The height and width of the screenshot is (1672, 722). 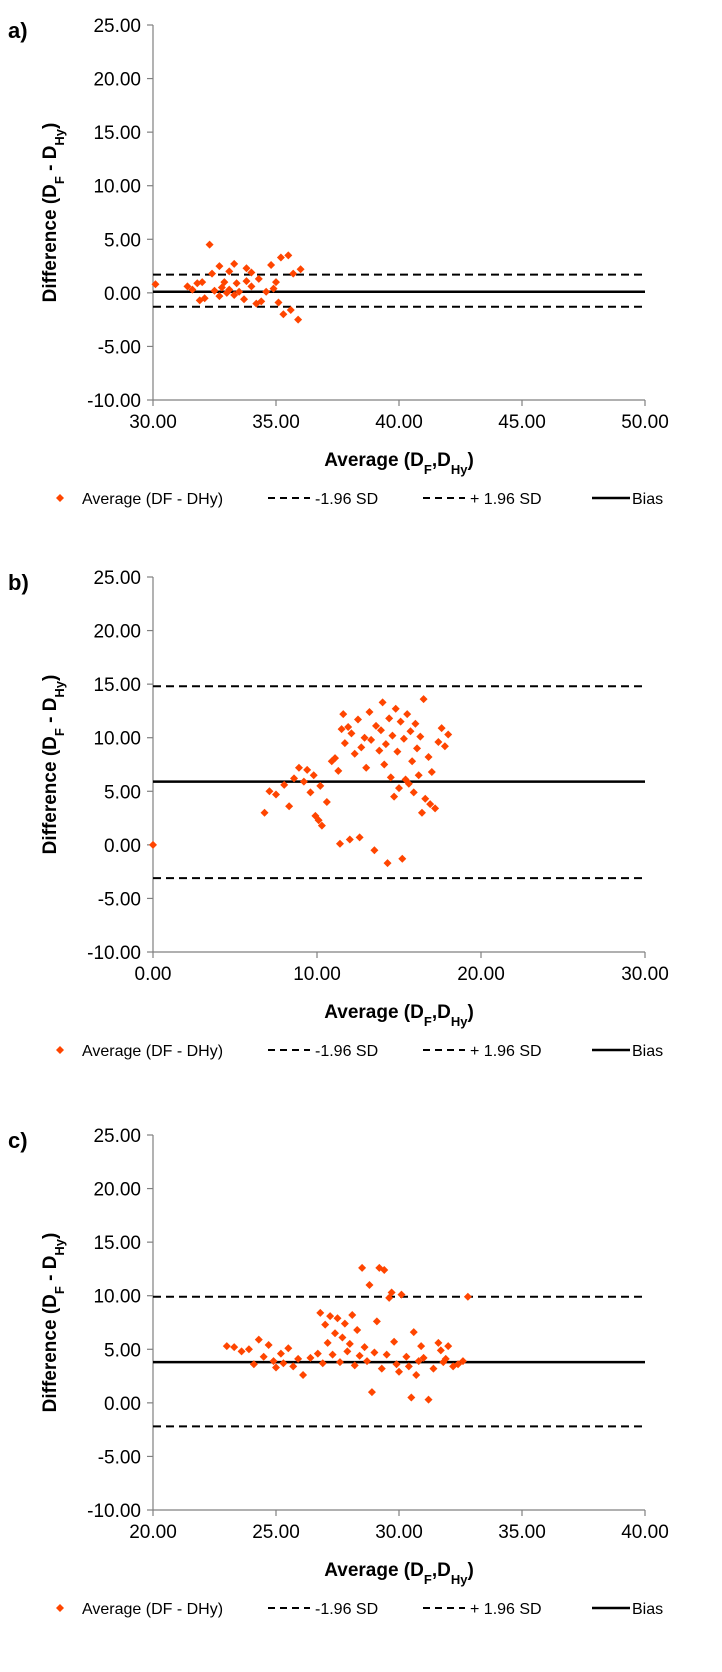 I want to click on panel-label: b), so click(x=18, y=582).